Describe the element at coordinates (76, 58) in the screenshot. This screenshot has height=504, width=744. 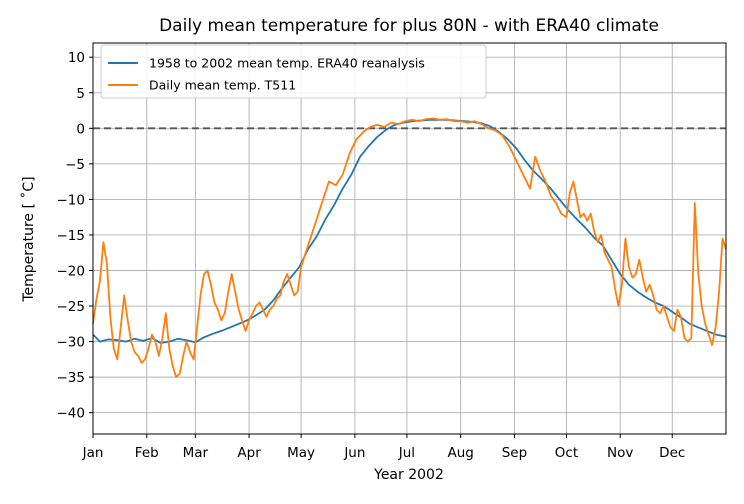
I see `y-tick-label: 10` at that location.